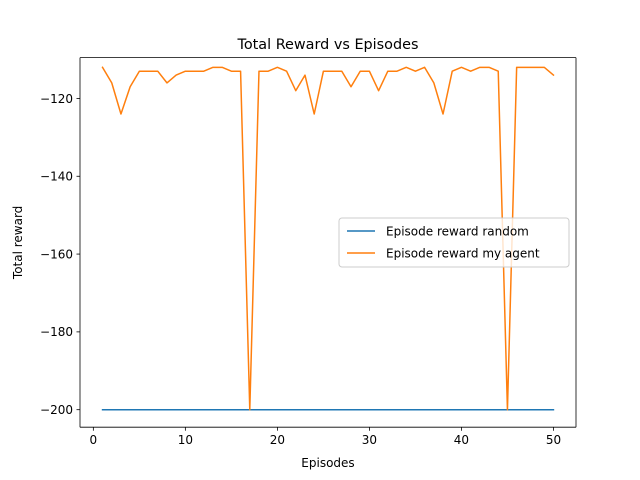 The image size is (640, 480). Describe the element at coordinates (325, 437) in the screenshot. I see `x-axis-ticks: 0 10 20 30 40 50` at that location.